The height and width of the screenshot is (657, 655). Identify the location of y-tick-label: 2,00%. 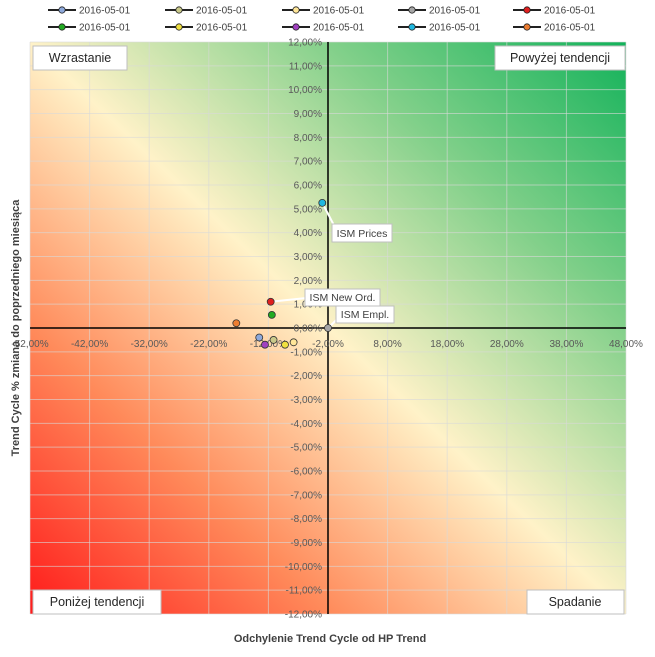
(308, 281).